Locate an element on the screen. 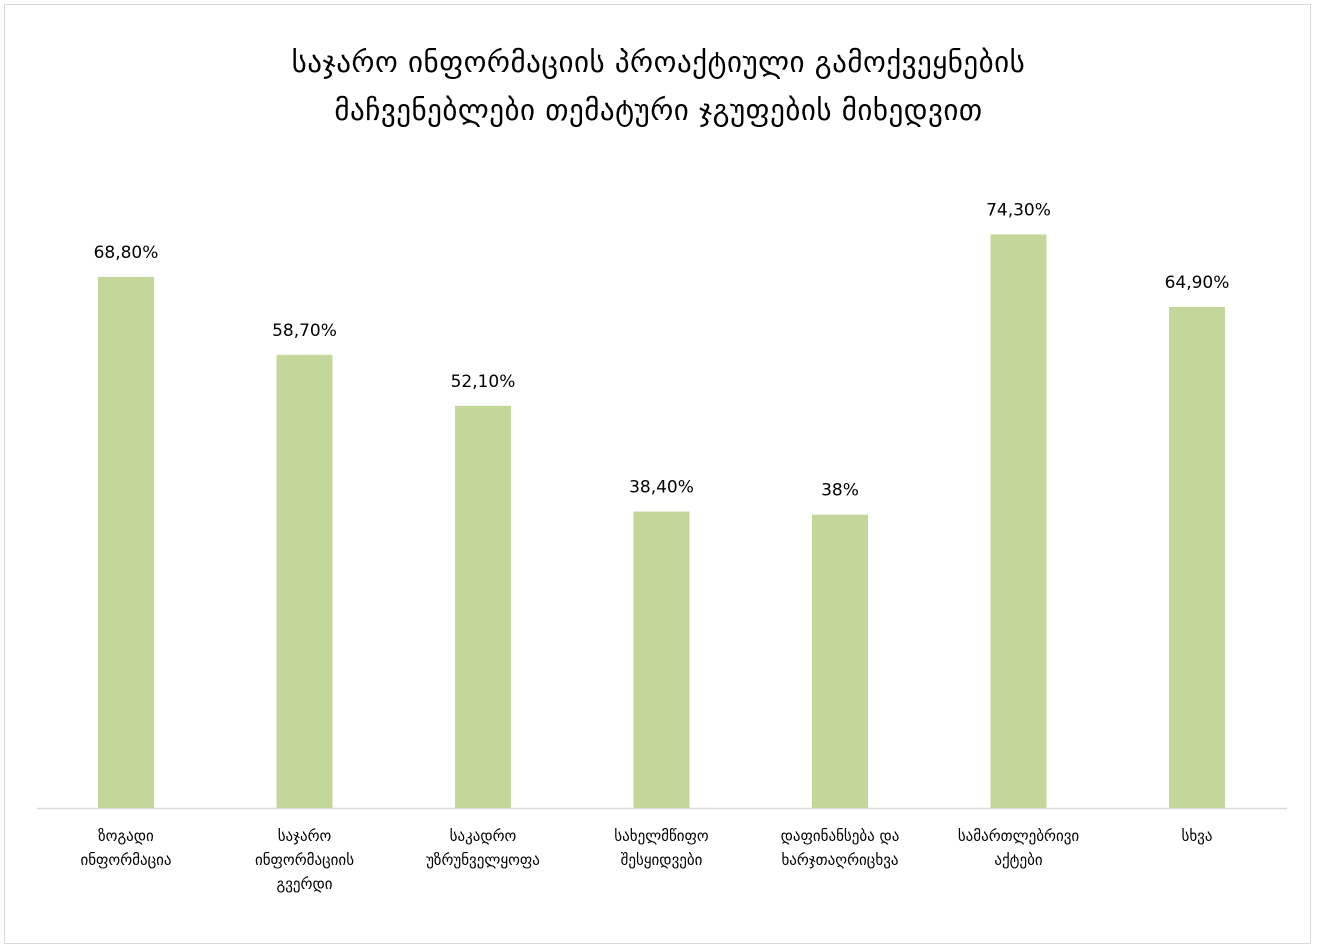 The height and width of the screenshot is (949, 1317). category-label-4-line-2: შესყიდვები is located at coordinates (661, 860).